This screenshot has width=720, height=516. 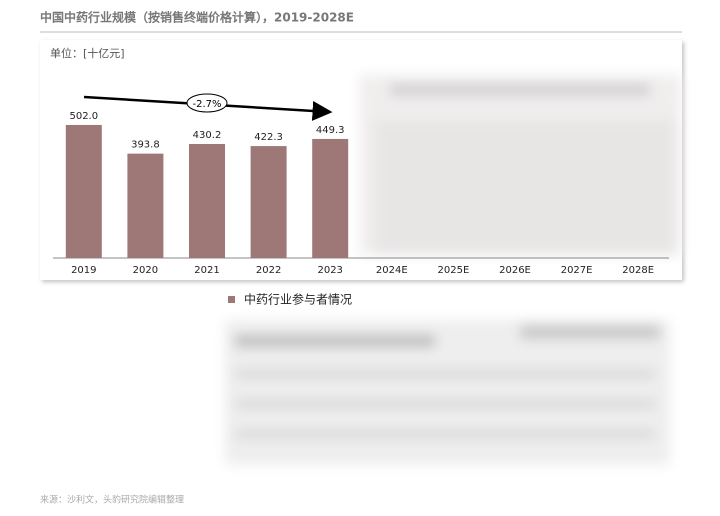 What do you see at coordinates (112, 500) in the screenshot?
I see `source: 来源：沙利文，头豹研究院编辑整理` at bounding box center [112, 500].